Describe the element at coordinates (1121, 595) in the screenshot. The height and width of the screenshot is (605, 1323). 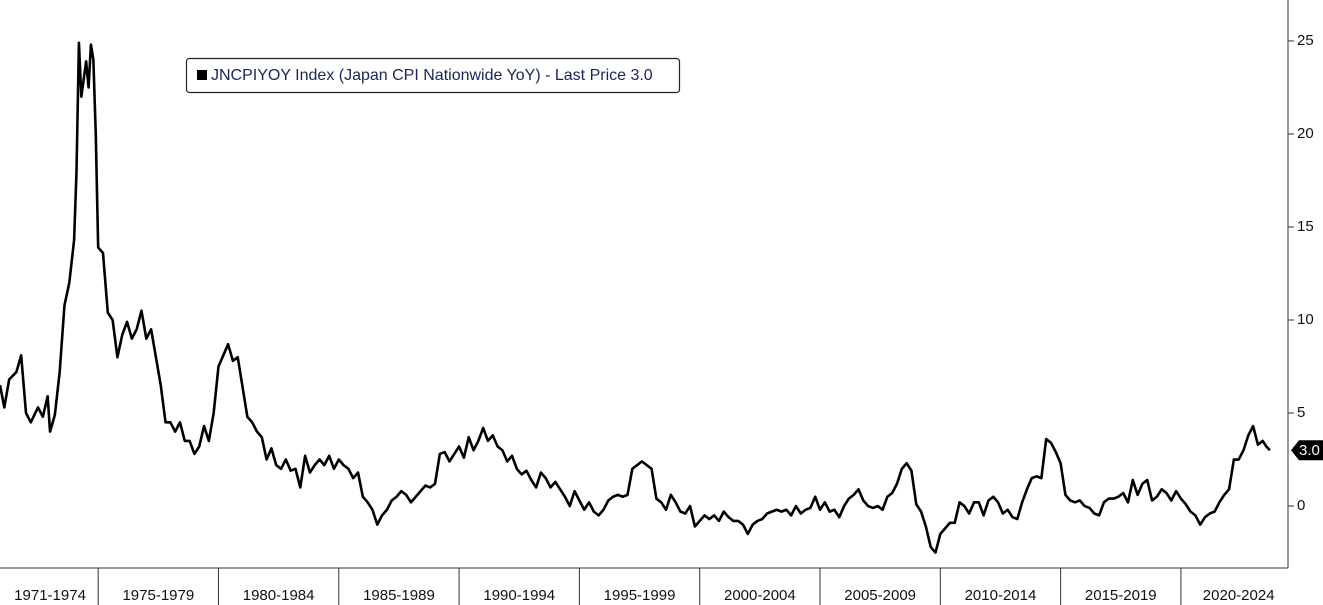
I see `x-tick-label: 2015-2019` at that location.